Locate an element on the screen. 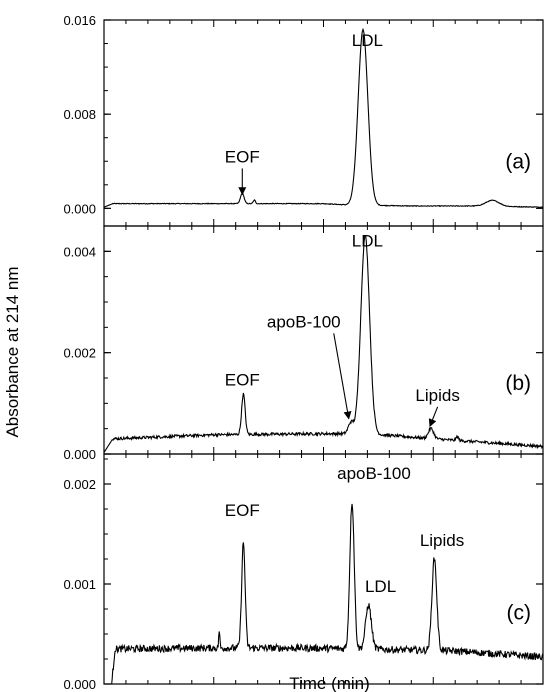 Image resolution: width=553 pixels, height=692 pixels. x-axis-label: Time (min) is located at coordinates (329, 683).